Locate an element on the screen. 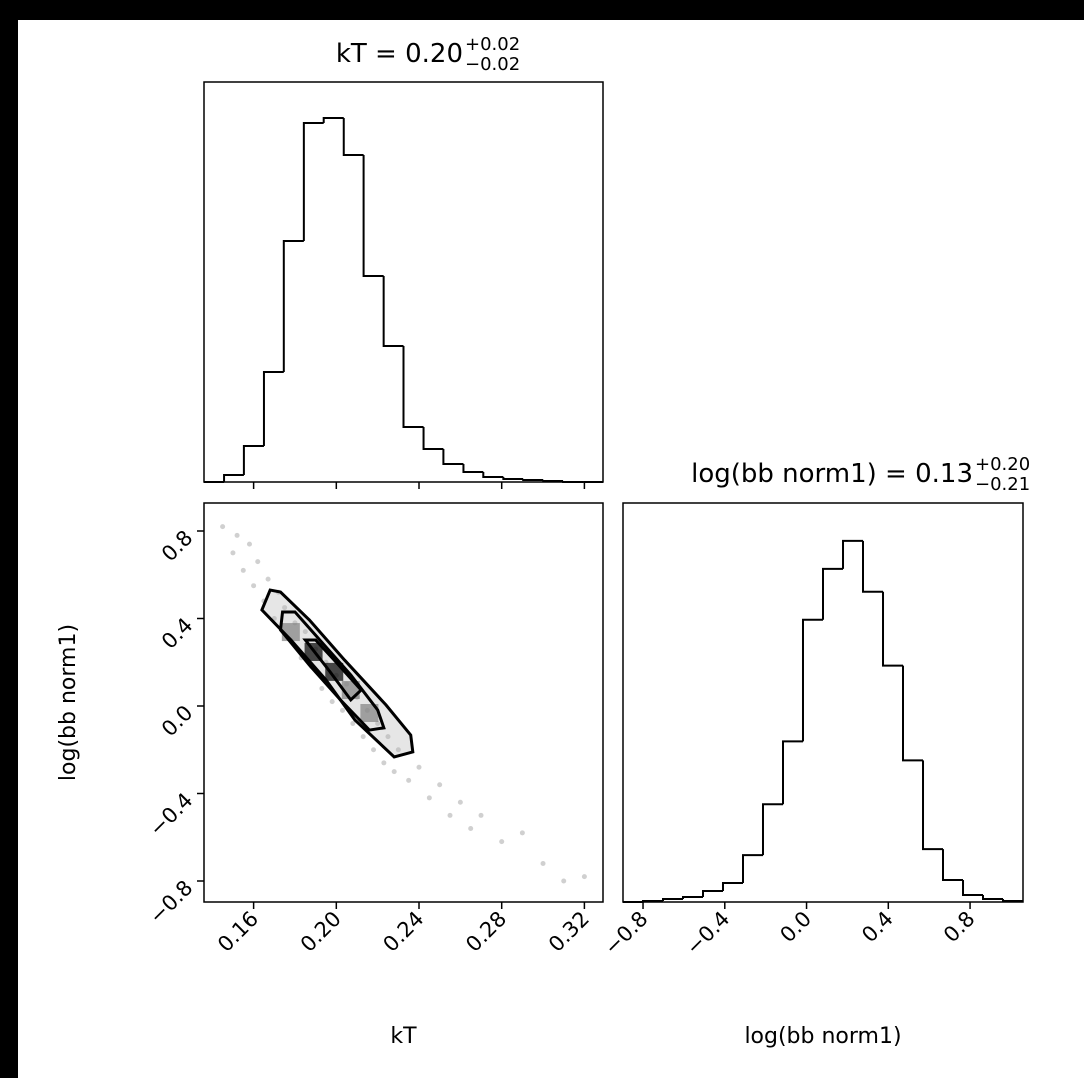 The height and width of the screenshot is (1078, 1084). x-tick-label: 0.20 is located at coordinates (321, 932).